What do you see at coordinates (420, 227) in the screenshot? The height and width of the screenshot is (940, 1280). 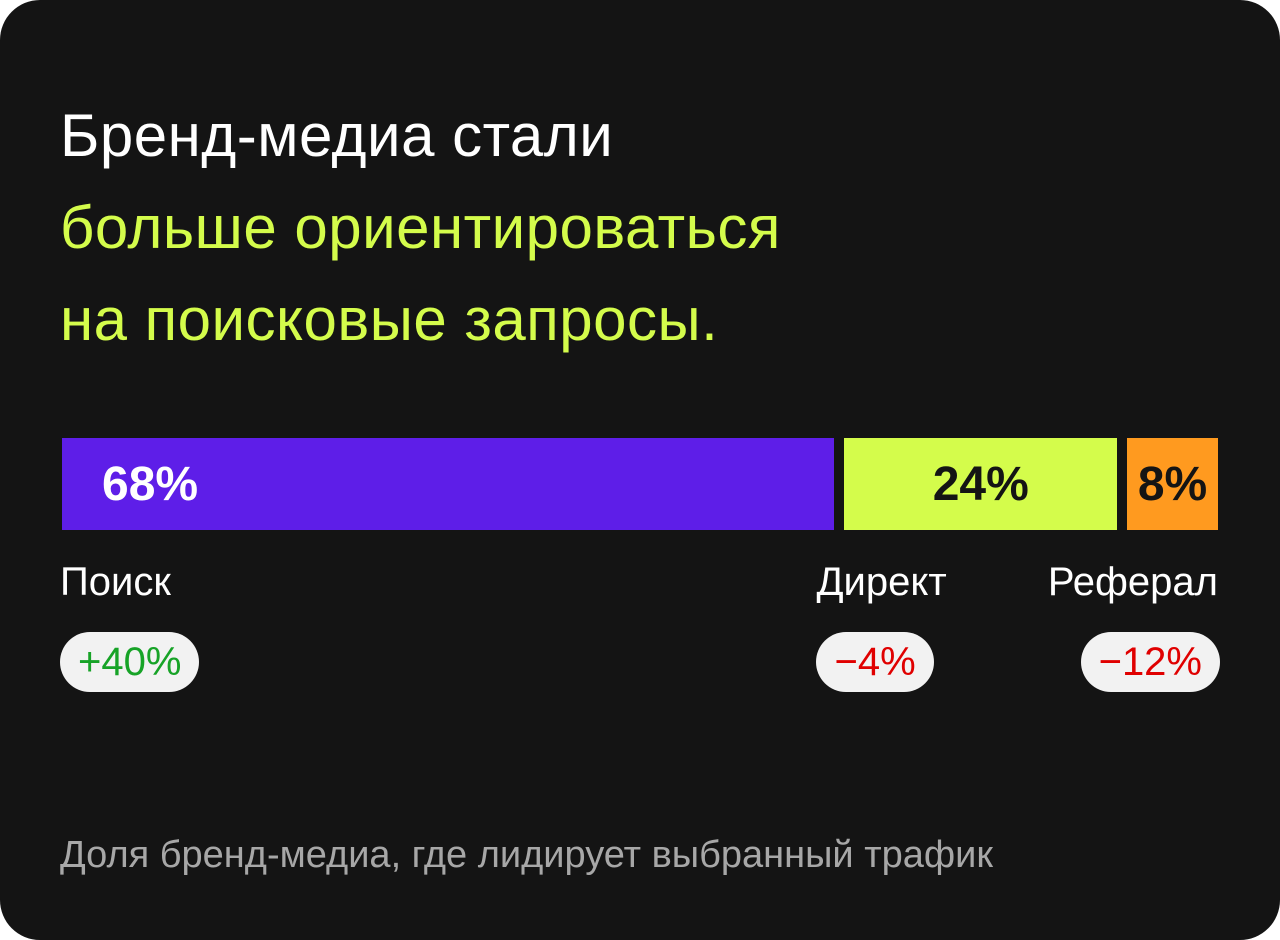 I see `headline-line-2: больше ориентироваться` at bounding box center [420, 227].